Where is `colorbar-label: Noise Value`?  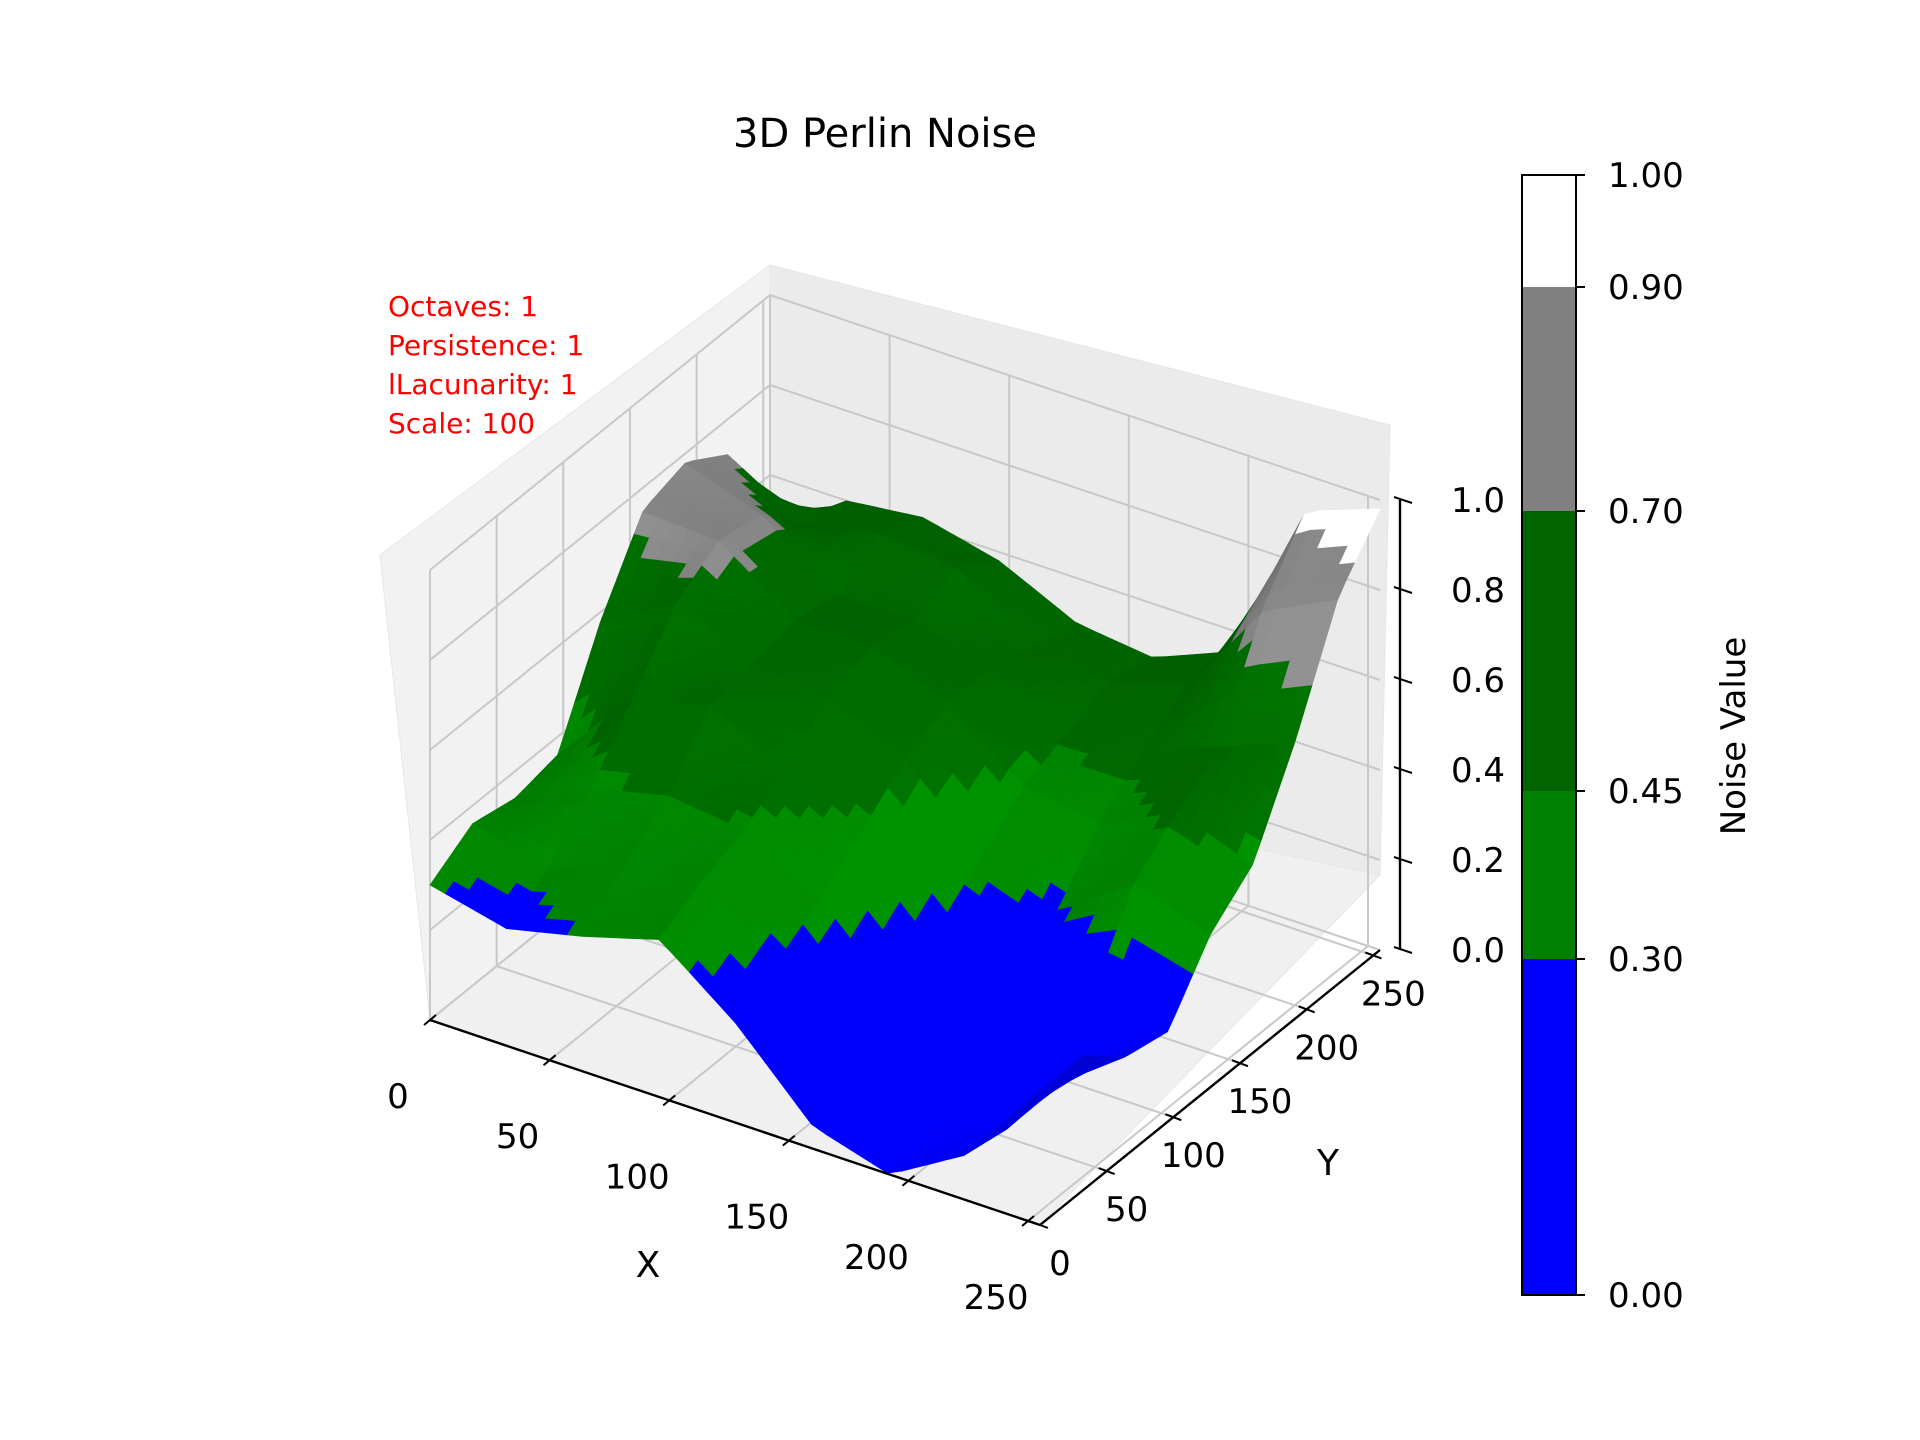 colorbar-label: Noise Value is located at coordinates (1734, 736).